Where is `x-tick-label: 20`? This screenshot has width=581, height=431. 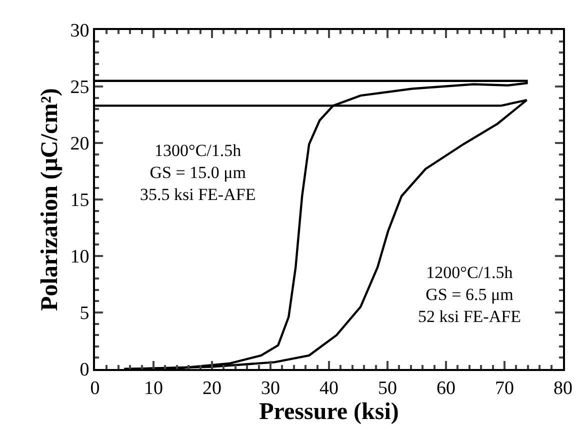
x-tick-label: 20 is located at coordinates (212, 388).